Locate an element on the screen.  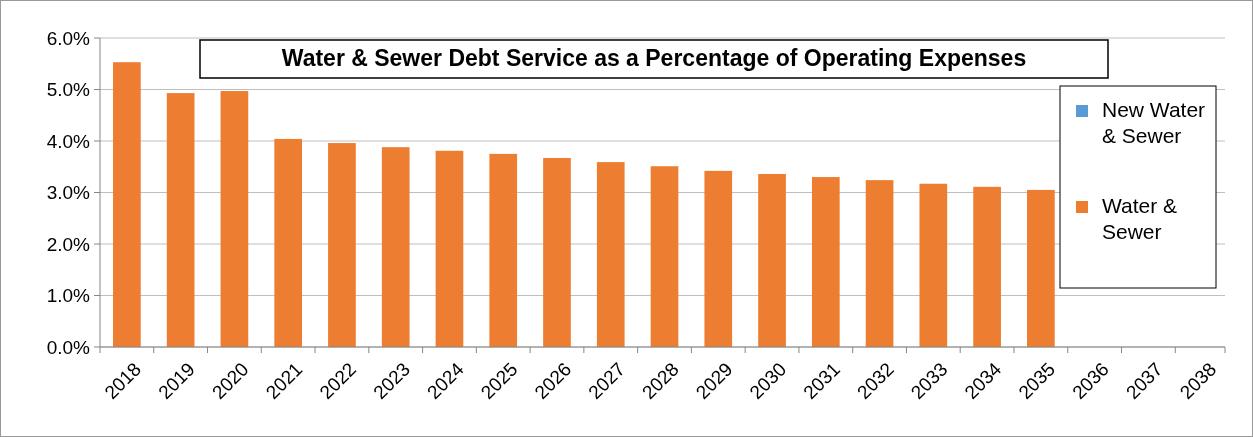
chart-title: Water & Sewer Debt Service as a Percentage of Operating Expenses is located at coordinates (654, 58).